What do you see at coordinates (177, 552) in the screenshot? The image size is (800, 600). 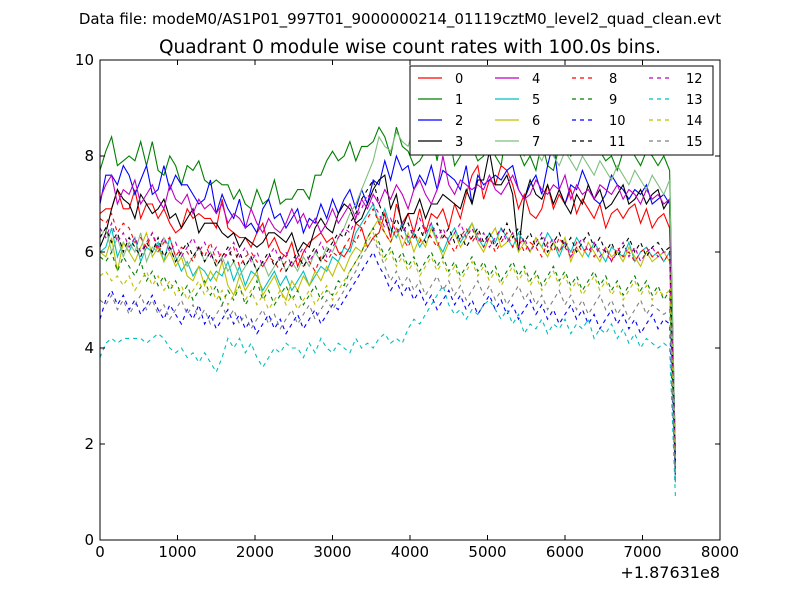 I see `x-tick-label: 1000` at bounding box center [177, 552].